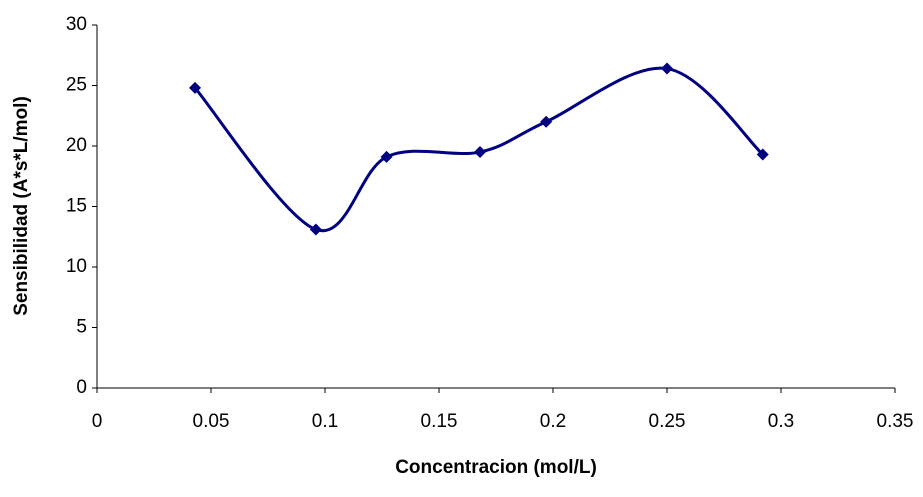 Image resolution: width=923 pixels, height=497 pixels. Describe the element at coordinates (781, 421) in the screenshot. I see `x-tick-label: 0.3` at that location.